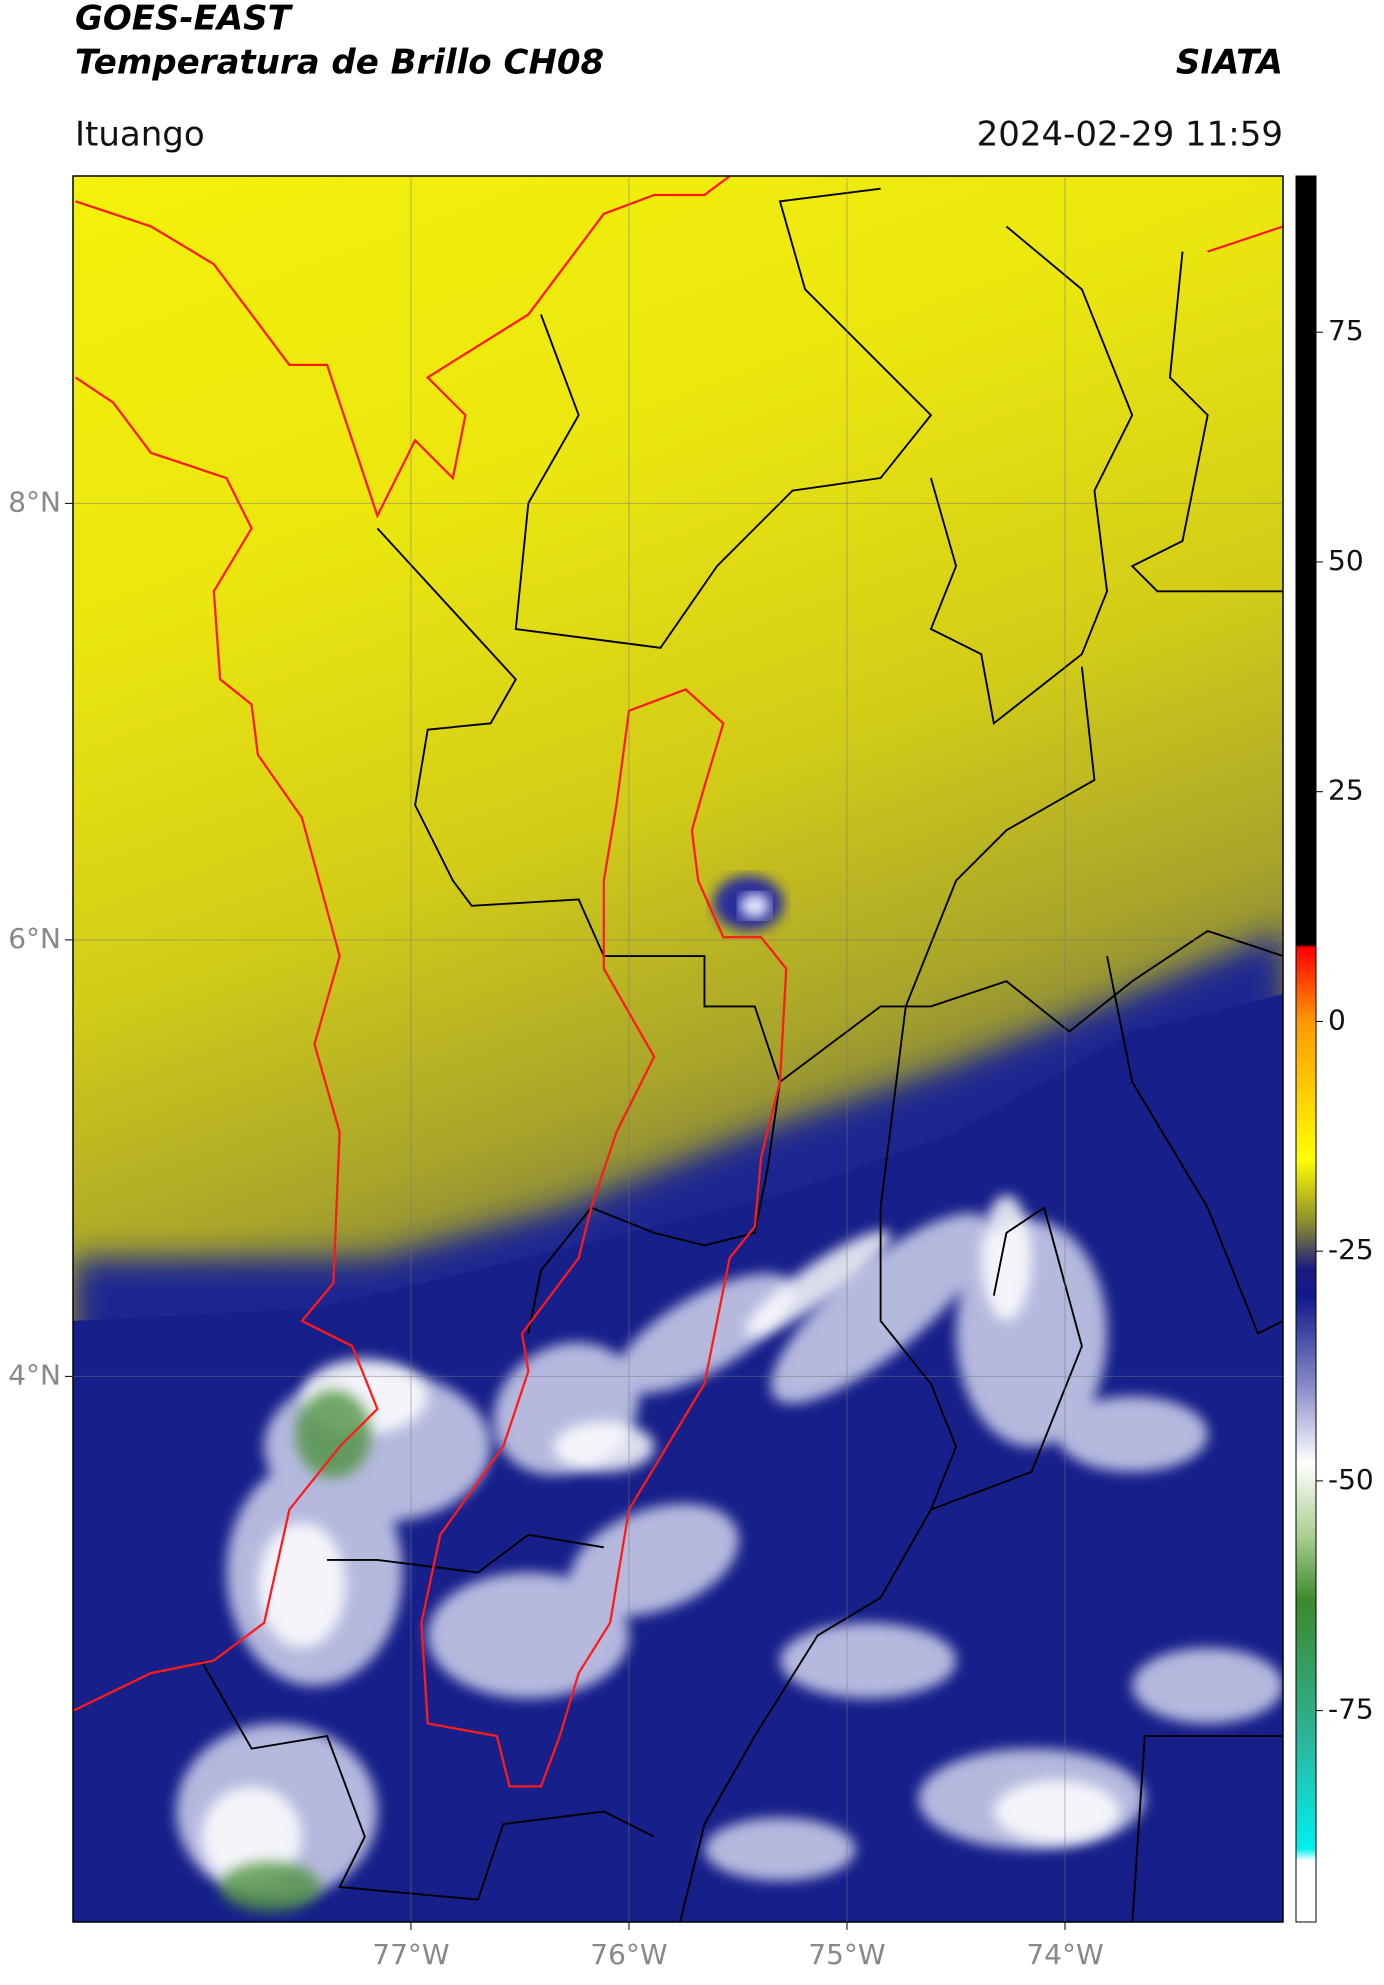  What do you see at coordinates (1130, 135) in the screenshot?
I see `timestamp: 2024-02-29 11:59` at bounding box center [1130, 135].